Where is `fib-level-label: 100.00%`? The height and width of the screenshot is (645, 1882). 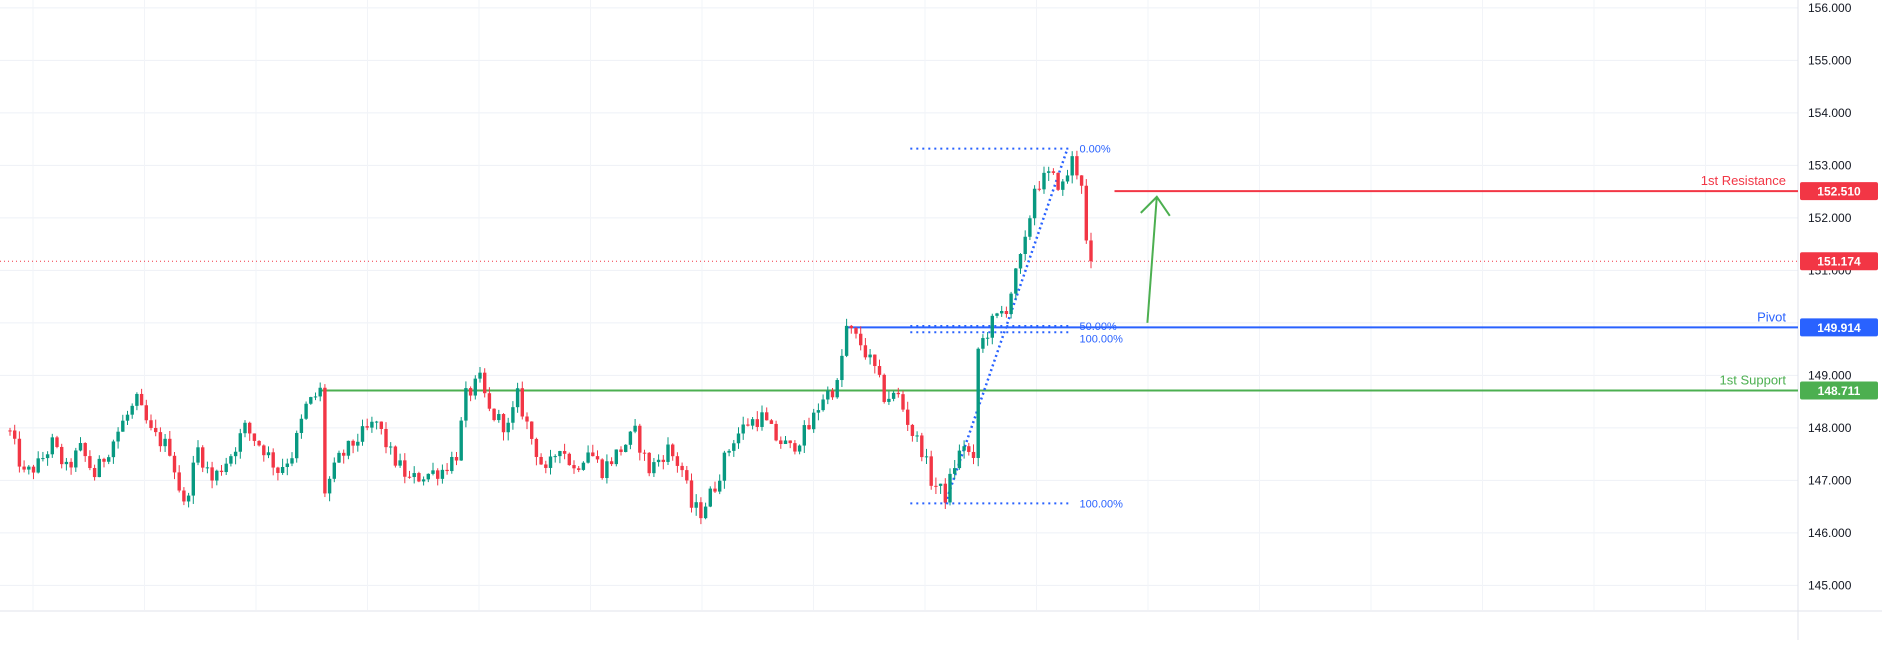 fib-level-label: 100.00% is located at coordinates (1102, 504).